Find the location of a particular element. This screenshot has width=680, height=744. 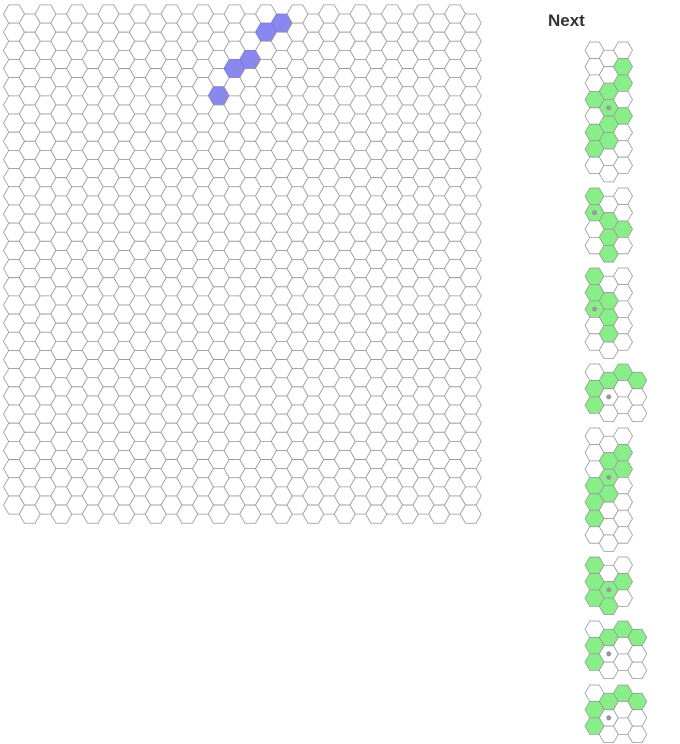

next-title: Next is located at coordinates (566, 20).